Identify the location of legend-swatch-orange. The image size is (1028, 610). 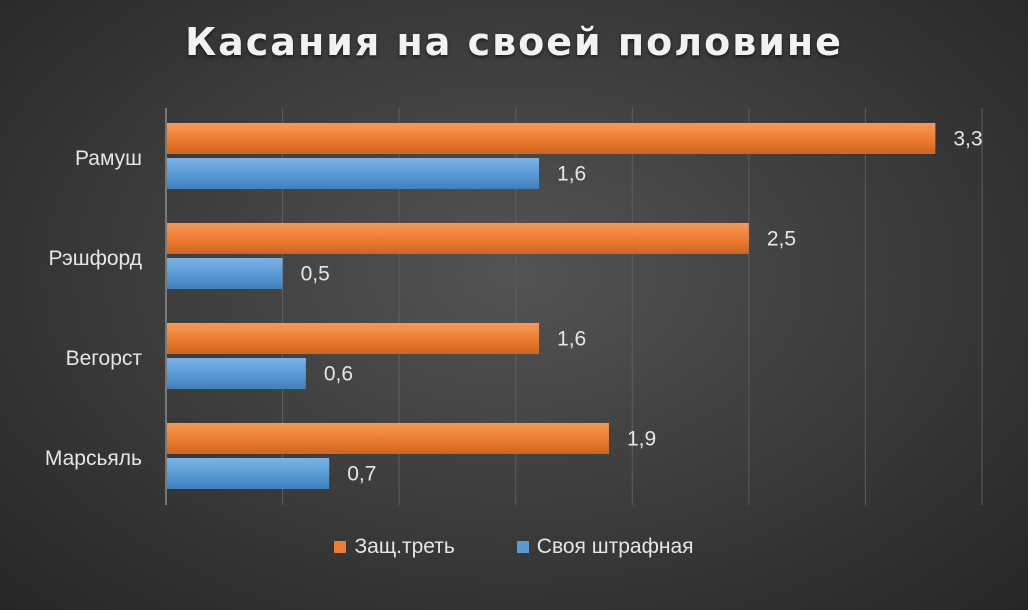
(340, 547).